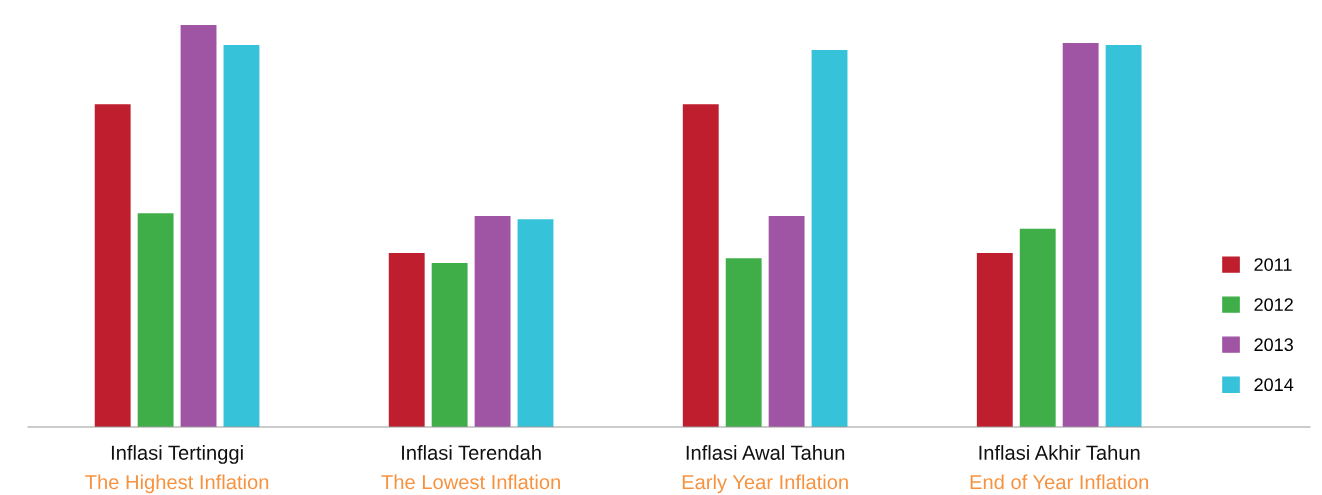  Describe the element at coordinates (765, 469) in the screenshot. I see `x-tick-label: Inflasi Awal Tahun Early Year Inflation` at that location.